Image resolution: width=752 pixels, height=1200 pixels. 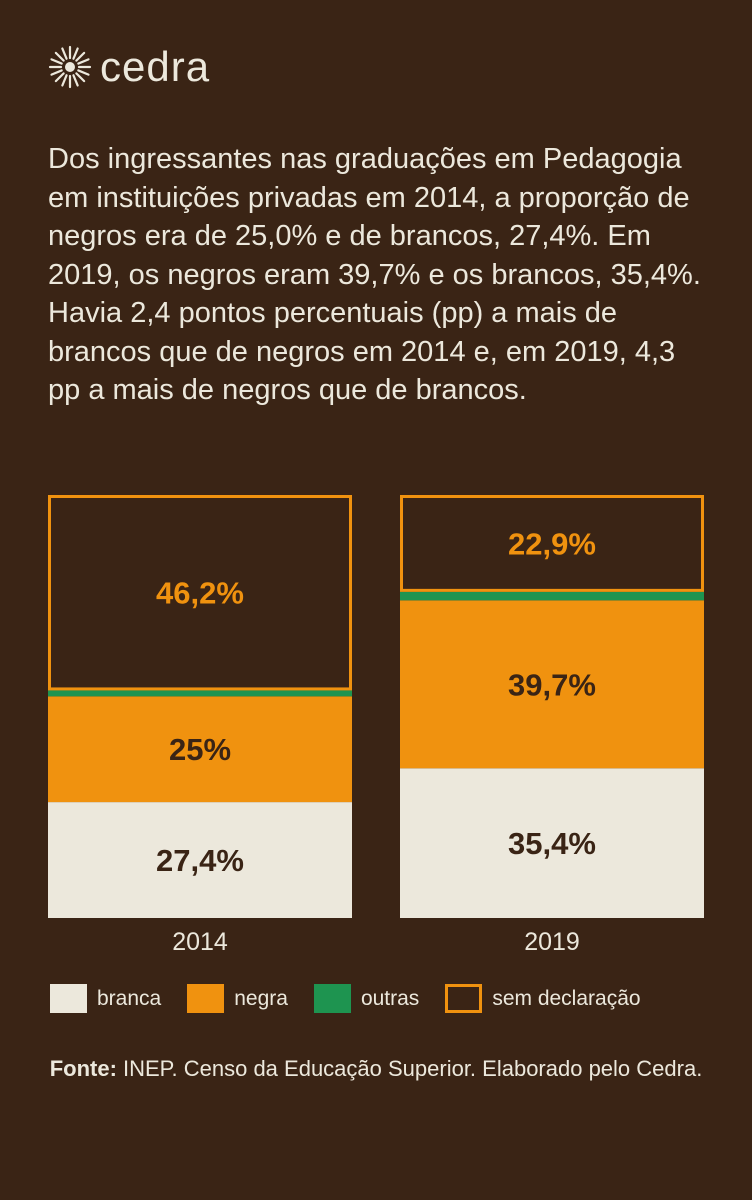 What do you see at coordinates (200, 693) in the screenshot?
I see `bar-segment-outras-2014` at bounding box center [200, 693].